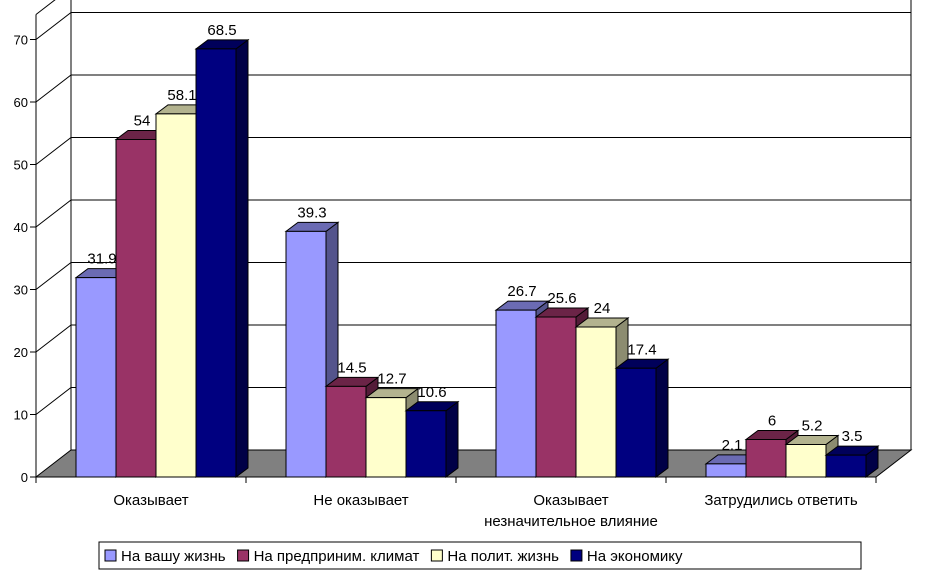 The height and width of the screenshot is (577, 933). I want to click on legend-label: На полит. жизнь, so click(503, 556).